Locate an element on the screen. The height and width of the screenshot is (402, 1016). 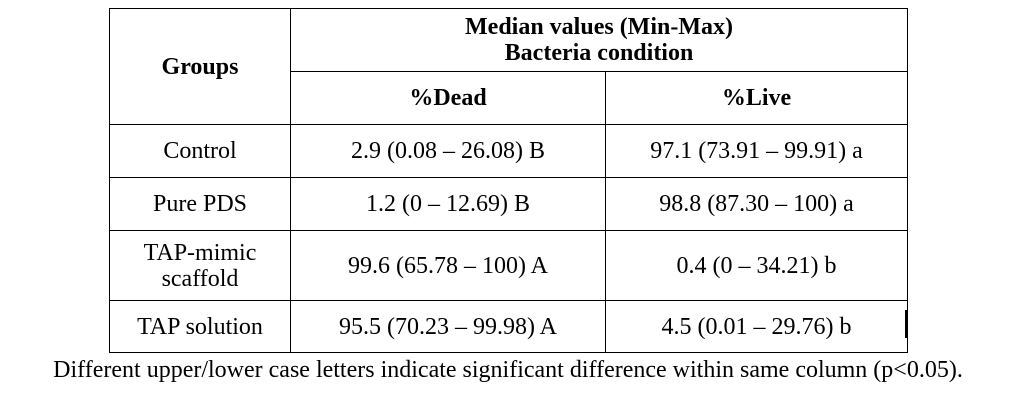
live-cell: 0.4 (0 – 34.21) b is located at coordinates (756, 265).